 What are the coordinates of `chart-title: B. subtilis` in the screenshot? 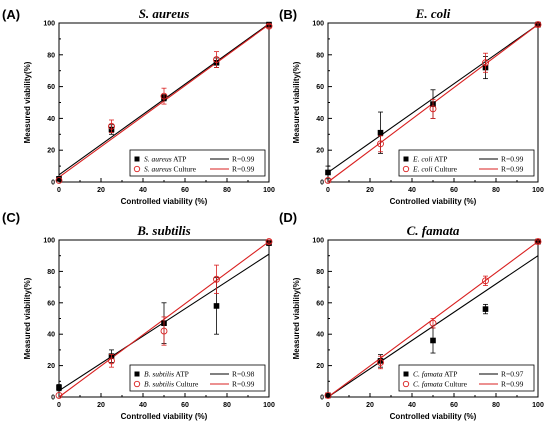 It's located at (163, 230).